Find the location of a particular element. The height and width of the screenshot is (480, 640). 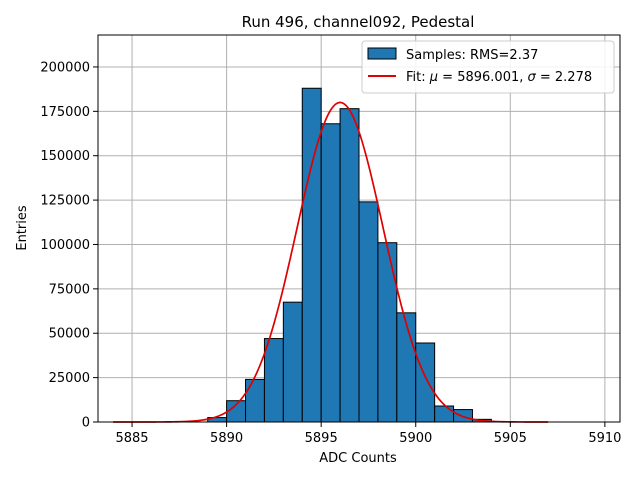

y-tick-label: 75000 is located at coordinates (69, 289).